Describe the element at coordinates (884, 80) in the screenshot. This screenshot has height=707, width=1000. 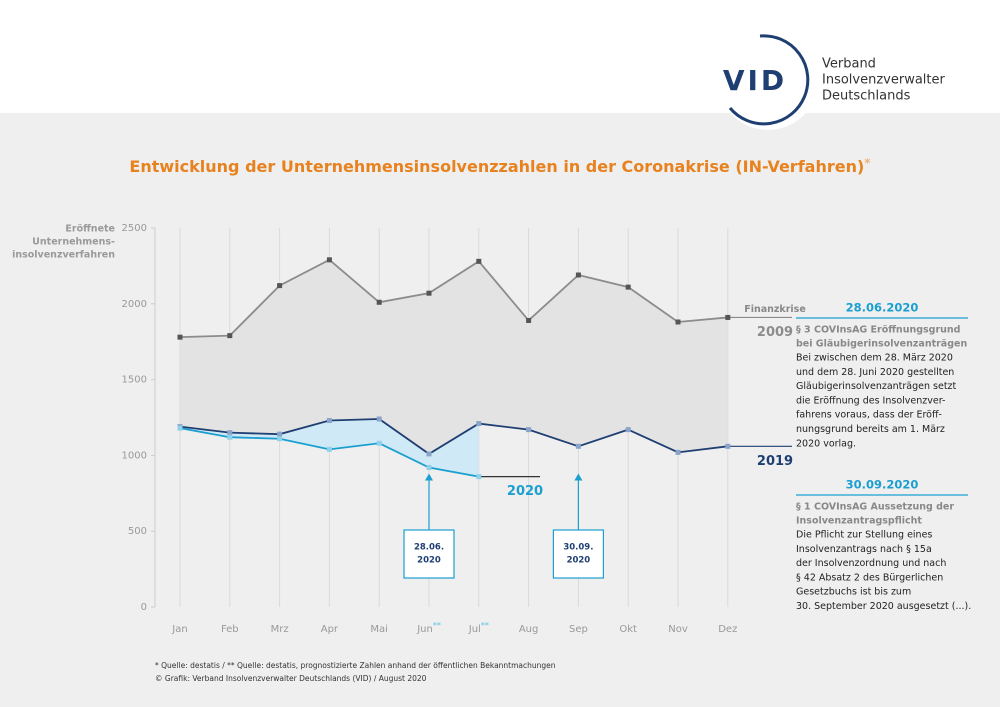
I see `org-line: Insolvenzverwalter` at that location.